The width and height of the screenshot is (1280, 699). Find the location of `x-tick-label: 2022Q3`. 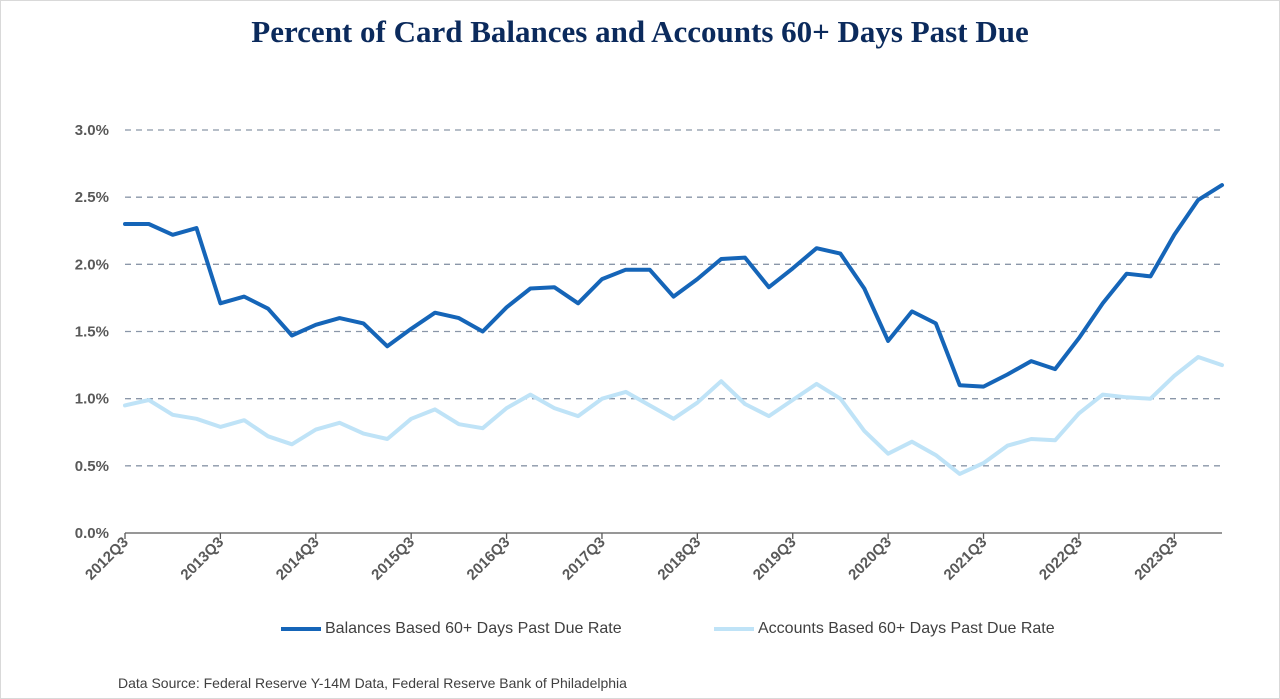

x-tick-label: 2022Q3 is located at coordinates (1061, 559).